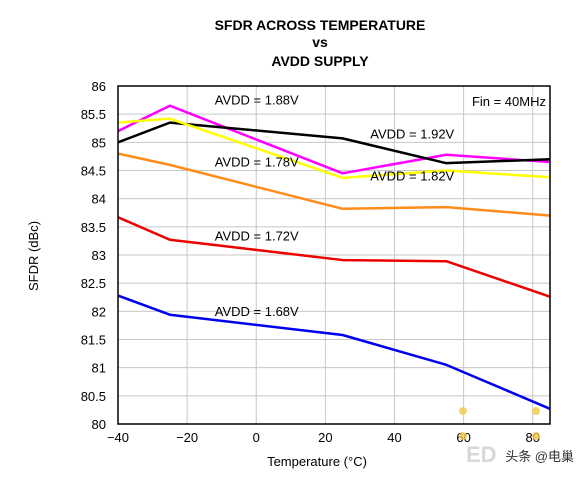 The width and height of the screenshot is (577, 481). Describe the element at coordinates (93, 283) in the screenshot. I see `y-tick-label: 82.5` at that location.